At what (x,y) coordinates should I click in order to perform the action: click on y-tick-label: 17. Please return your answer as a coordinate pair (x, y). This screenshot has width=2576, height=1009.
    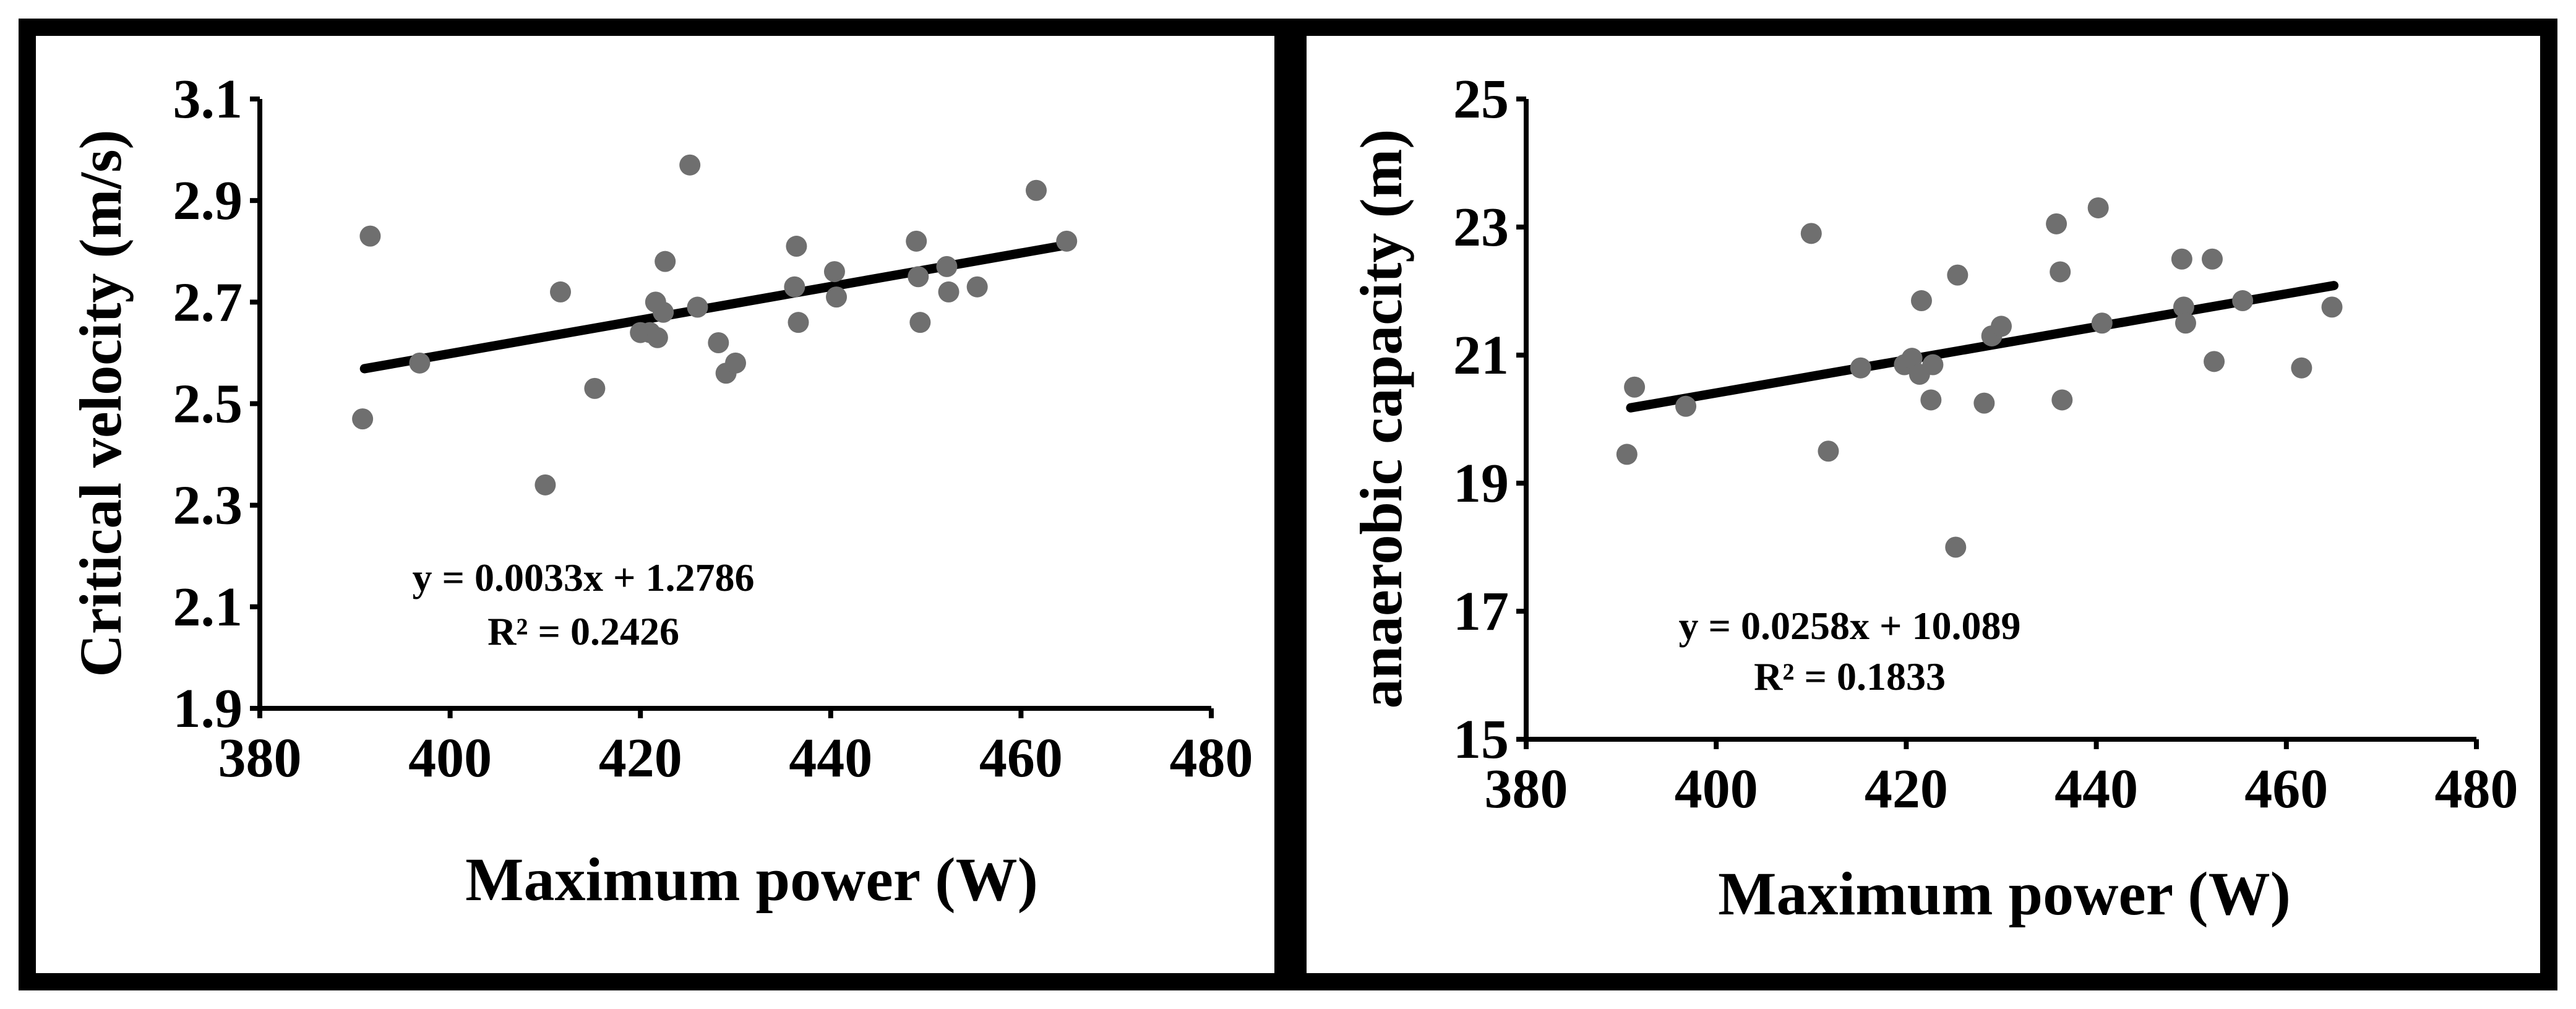
    Looking at the image, I should click on (1481, 612).